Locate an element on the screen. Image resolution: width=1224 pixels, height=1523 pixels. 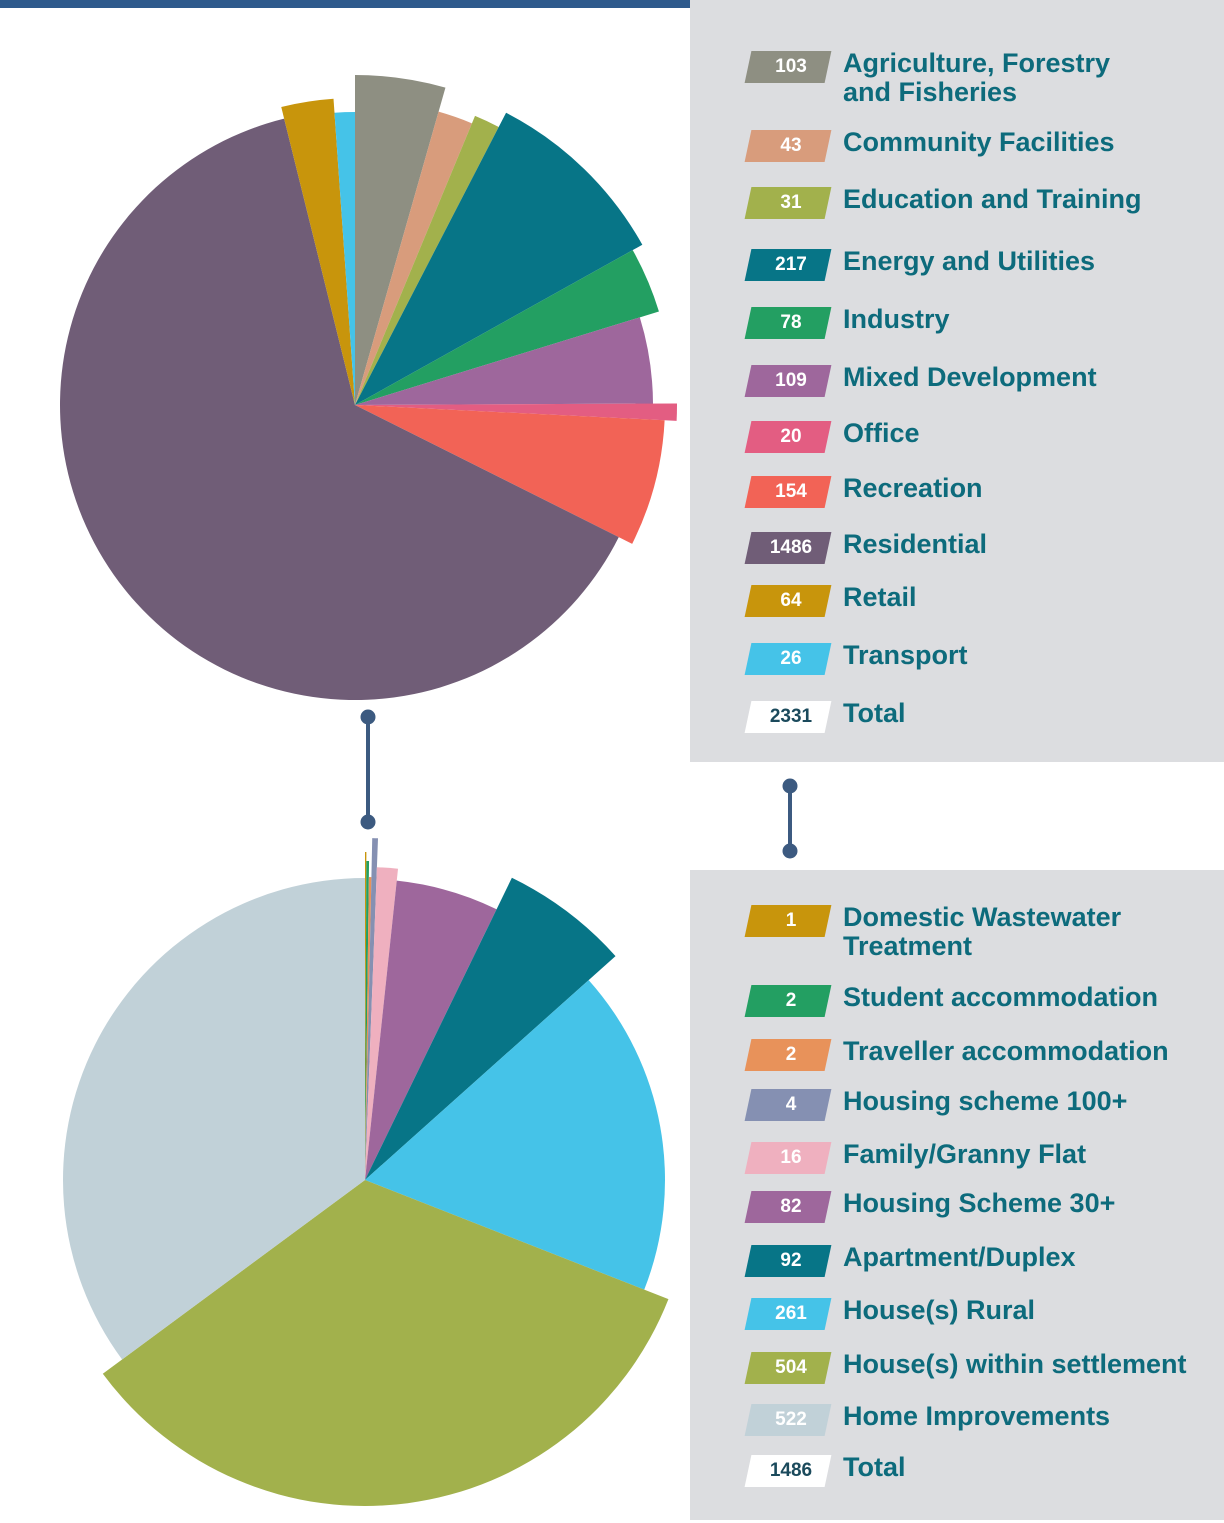
legend-label: Transport is located at coordinates (905, 655).